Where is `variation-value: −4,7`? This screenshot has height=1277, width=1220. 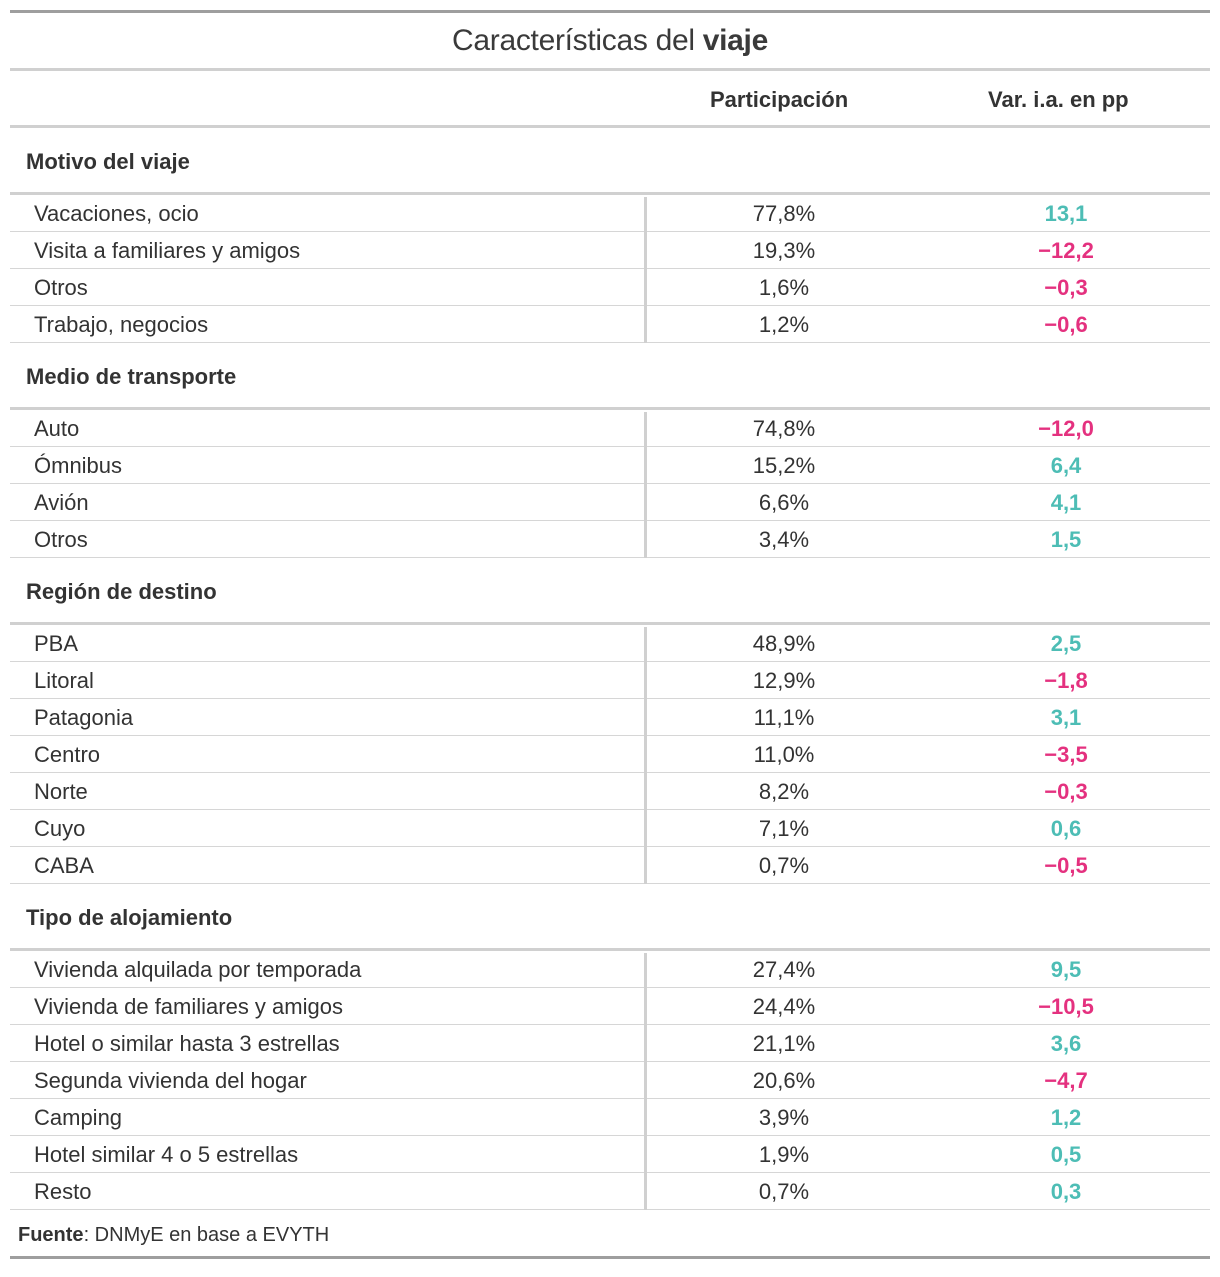 variation-value: −4,7 is located at coordinates (1066, 1080).